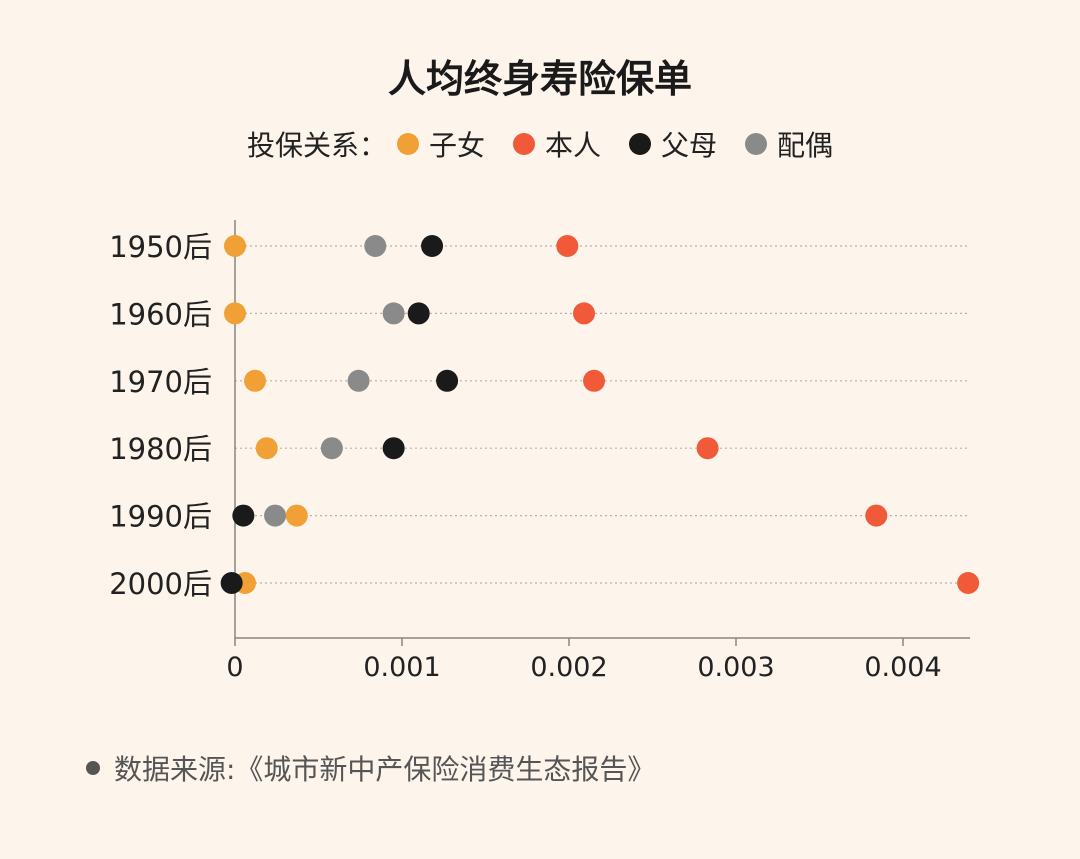 Image resolution: width=1080 pixels, height=859 pixels. What do you see at coordinates (160, 382) in the screenshot?
I see `category-label-2: 1970后` at bounding box center [160, 382].